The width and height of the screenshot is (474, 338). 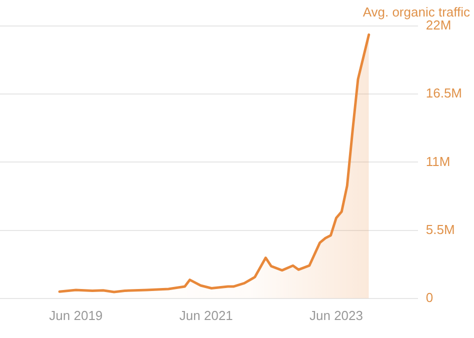 What do you see at coordinates (430, 297) in the screenshot?
I see `y-tick-label: 0` at bounding box center [430, 297].